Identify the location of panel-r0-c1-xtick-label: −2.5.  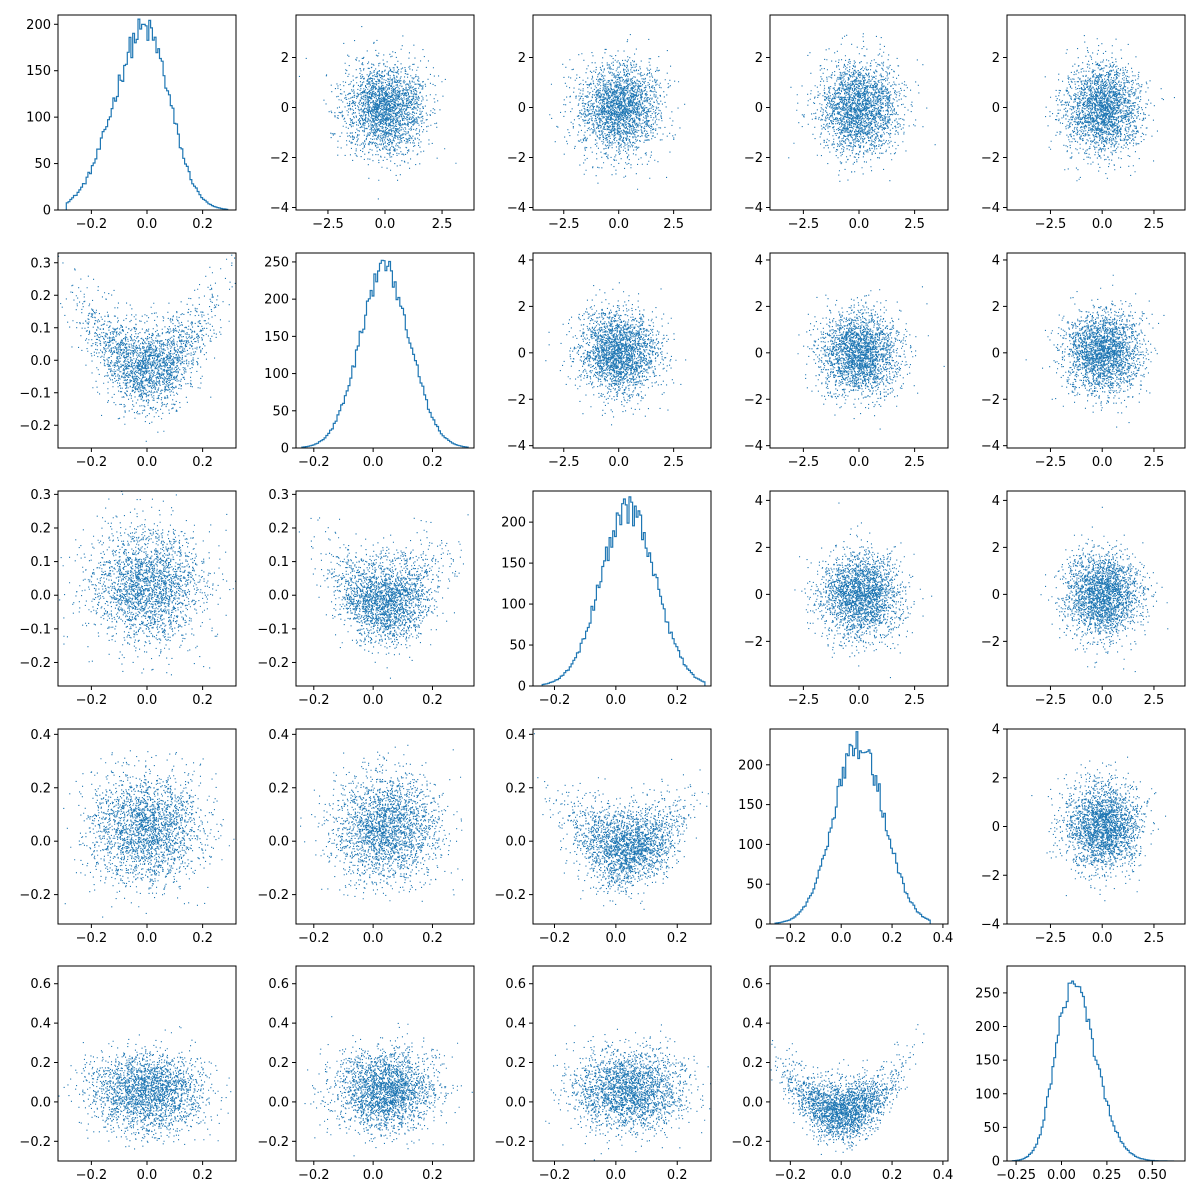
(328, 224).